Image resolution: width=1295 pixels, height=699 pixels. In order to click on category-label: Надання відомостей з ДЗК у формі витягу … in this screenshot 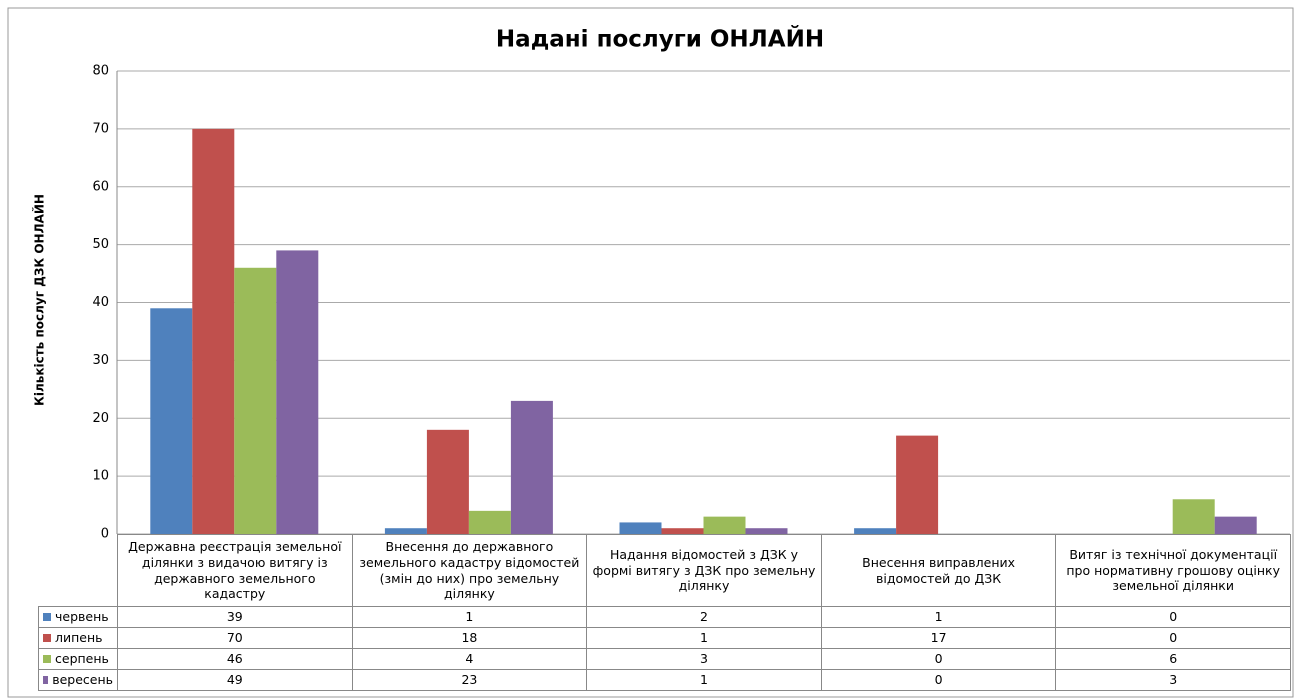, I will do `click(704, 570)`.